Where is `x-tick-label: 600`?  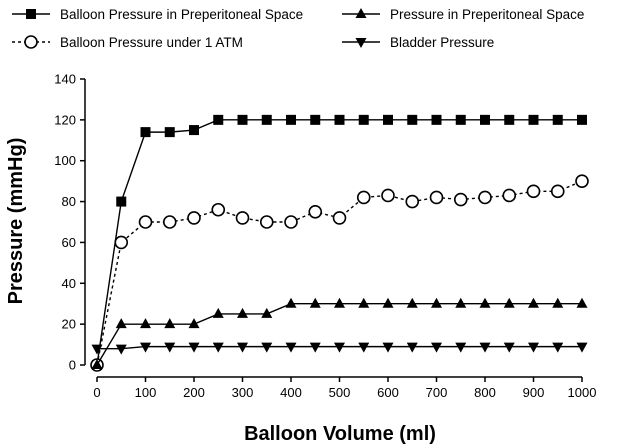
x-tick-label: 600 is located at coordinates (388, 392).